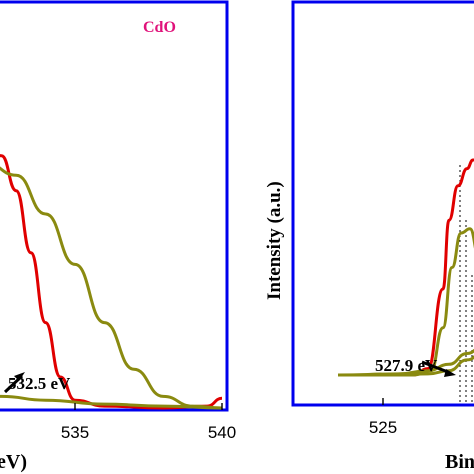 This screenshot has height=474, width=474. I want to click on right-curves, so click(405, 267).